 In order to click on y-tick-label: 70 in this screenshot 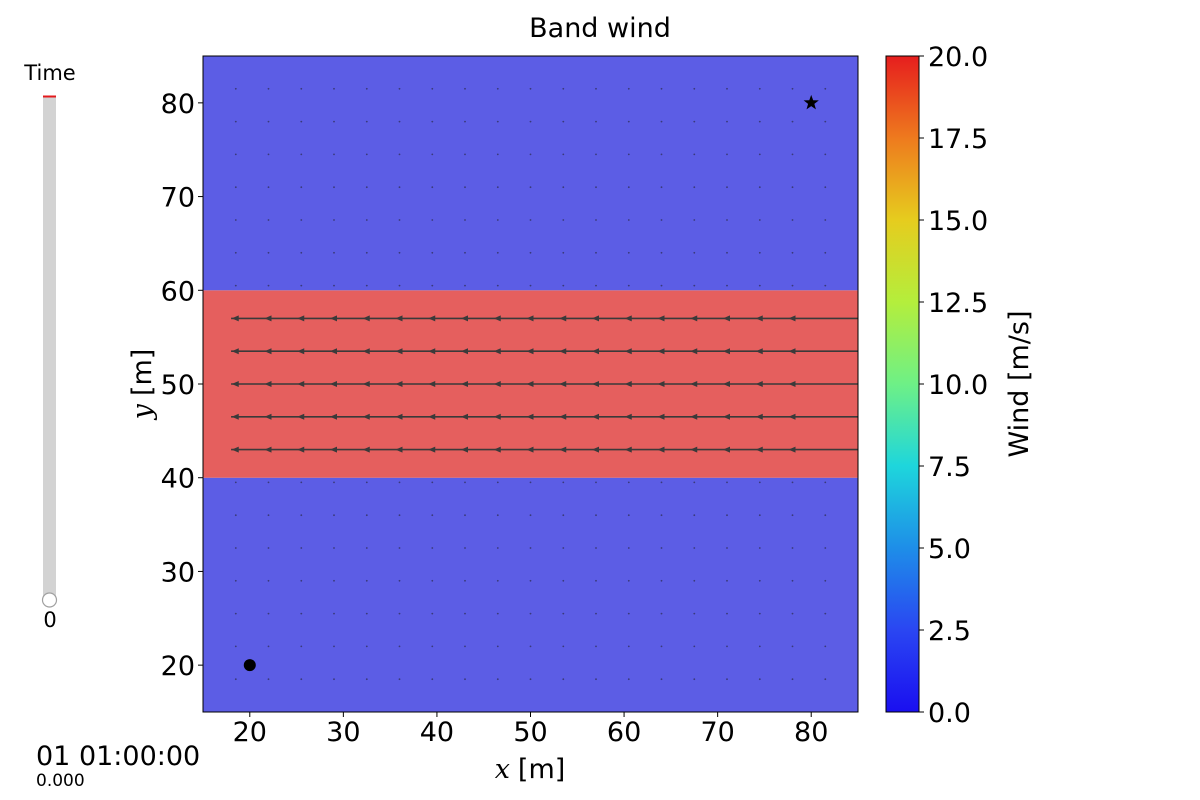, I will do `click(178, 198)`.